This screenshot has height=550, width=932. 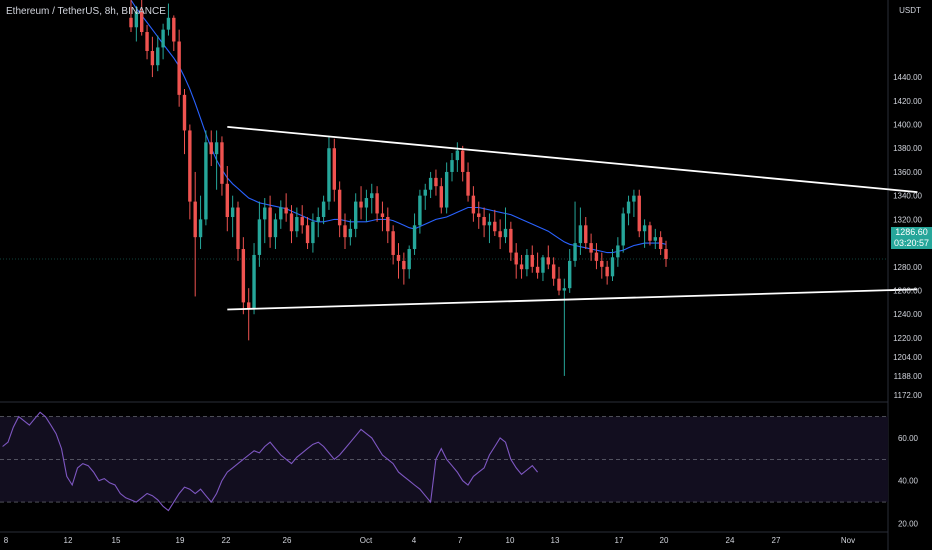 I want to click on trendline-upper, so click(x=572, y=159).